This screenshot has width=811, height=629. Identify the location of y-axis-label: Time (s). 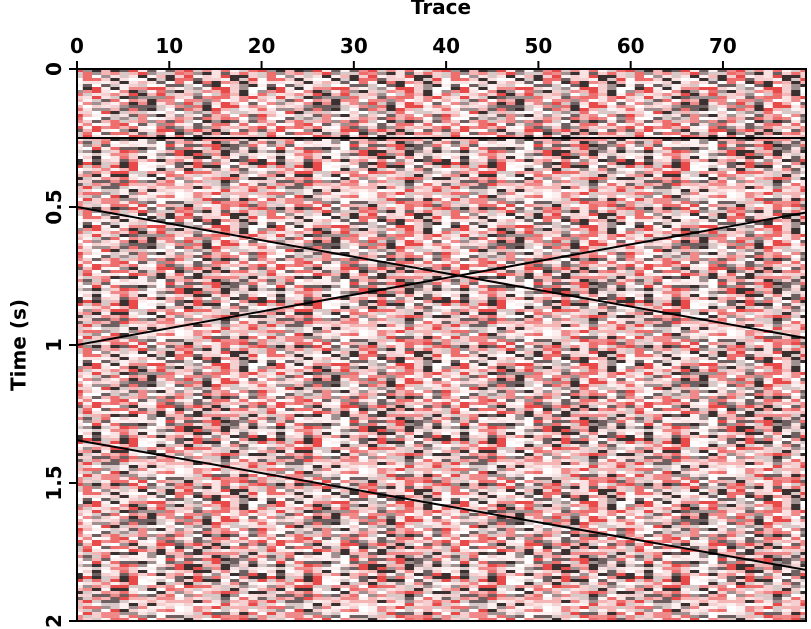
(19, 345).